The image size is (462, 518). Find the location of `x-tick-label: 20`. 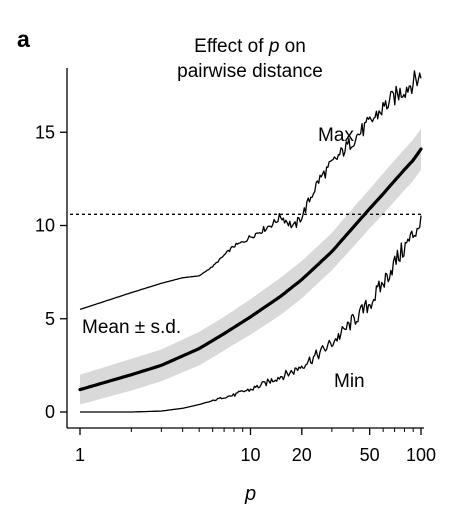

x-tick-label: 20 is located at coordinates (302, 455).